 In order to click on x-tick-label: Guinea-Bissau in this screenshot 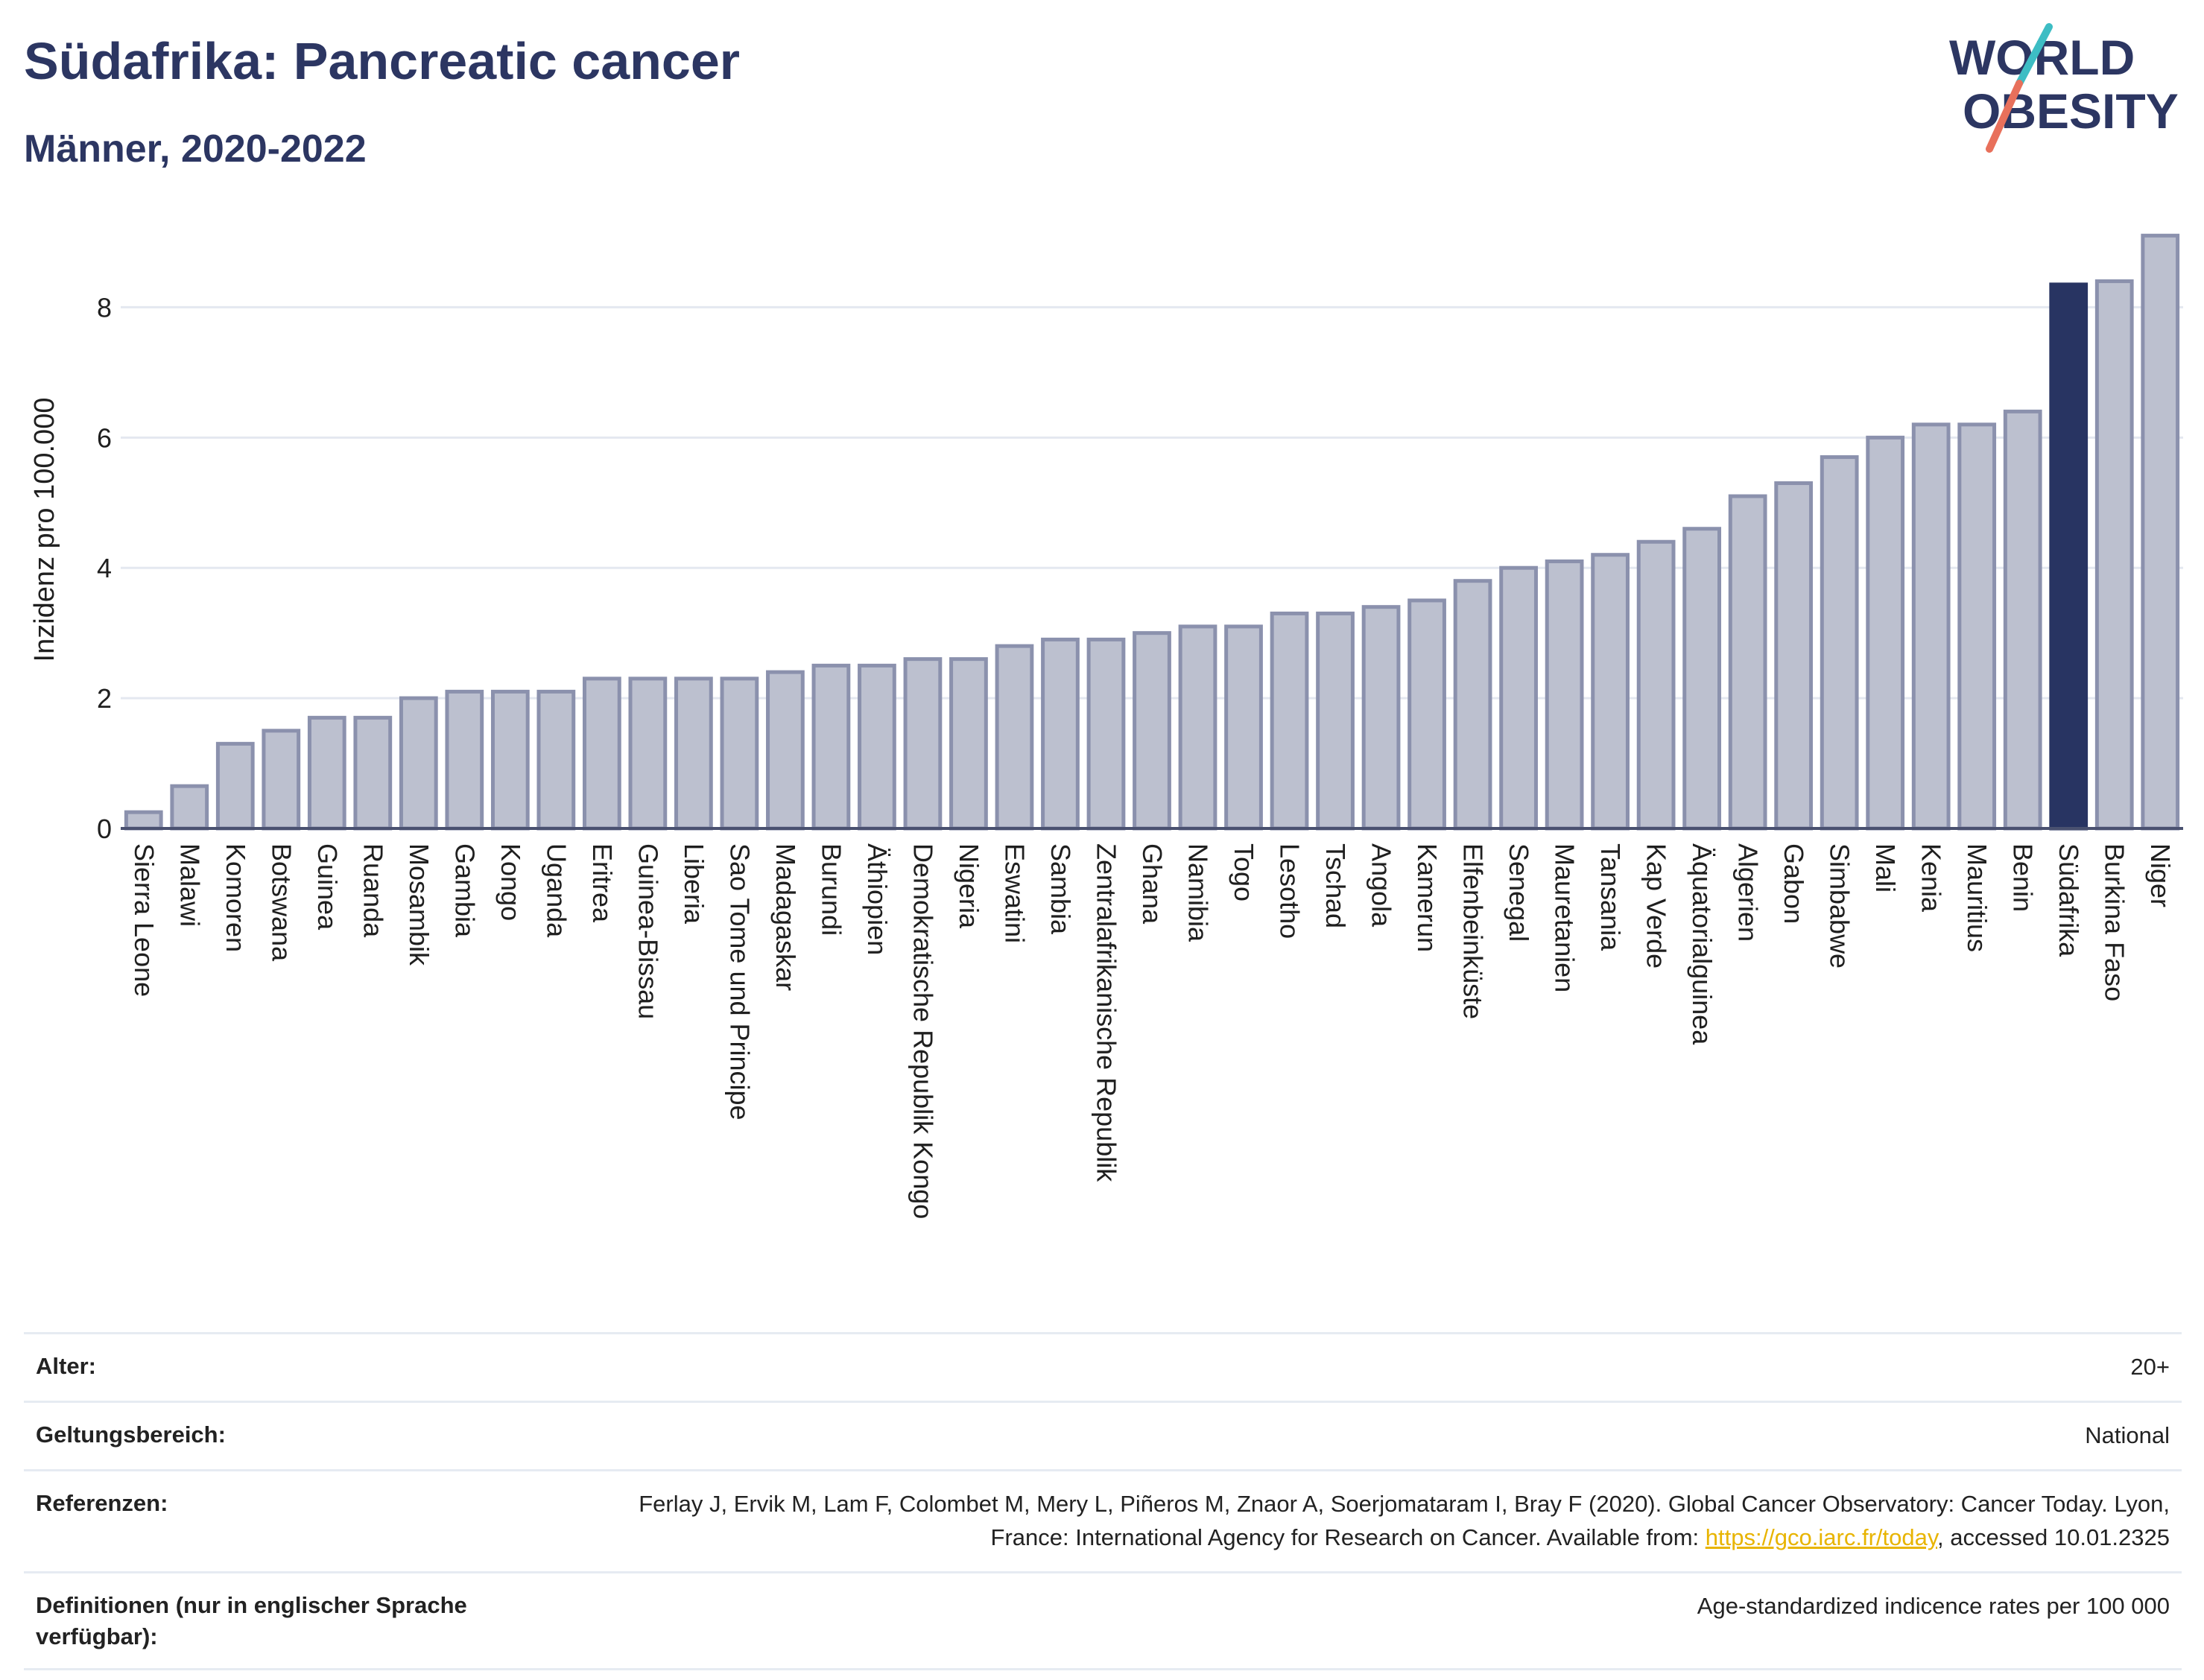, I will do `click(648, 931)`.